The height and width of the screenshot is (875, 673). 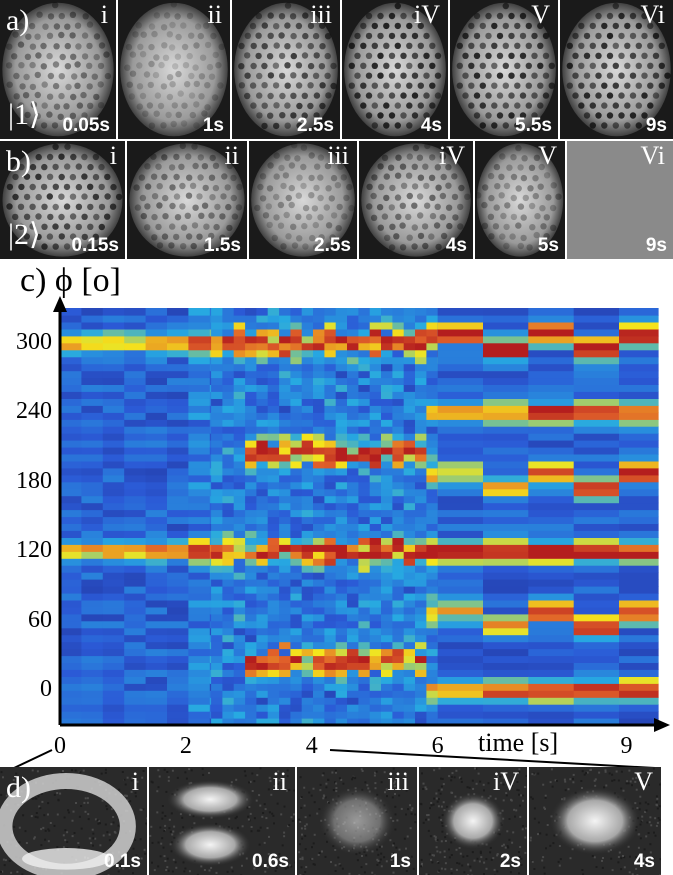 I want to click on frame-time-label: 4s, so click(x=456, y=245).